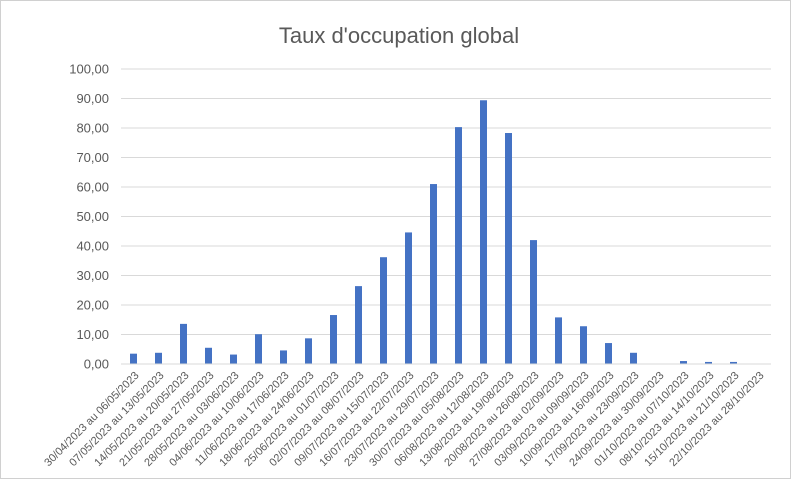 The height and width of the screenshot is (480, 791). Describe the element at coordinates (92, 305) in the screenshot. I see `y-tick-label: 20,00` at that location.